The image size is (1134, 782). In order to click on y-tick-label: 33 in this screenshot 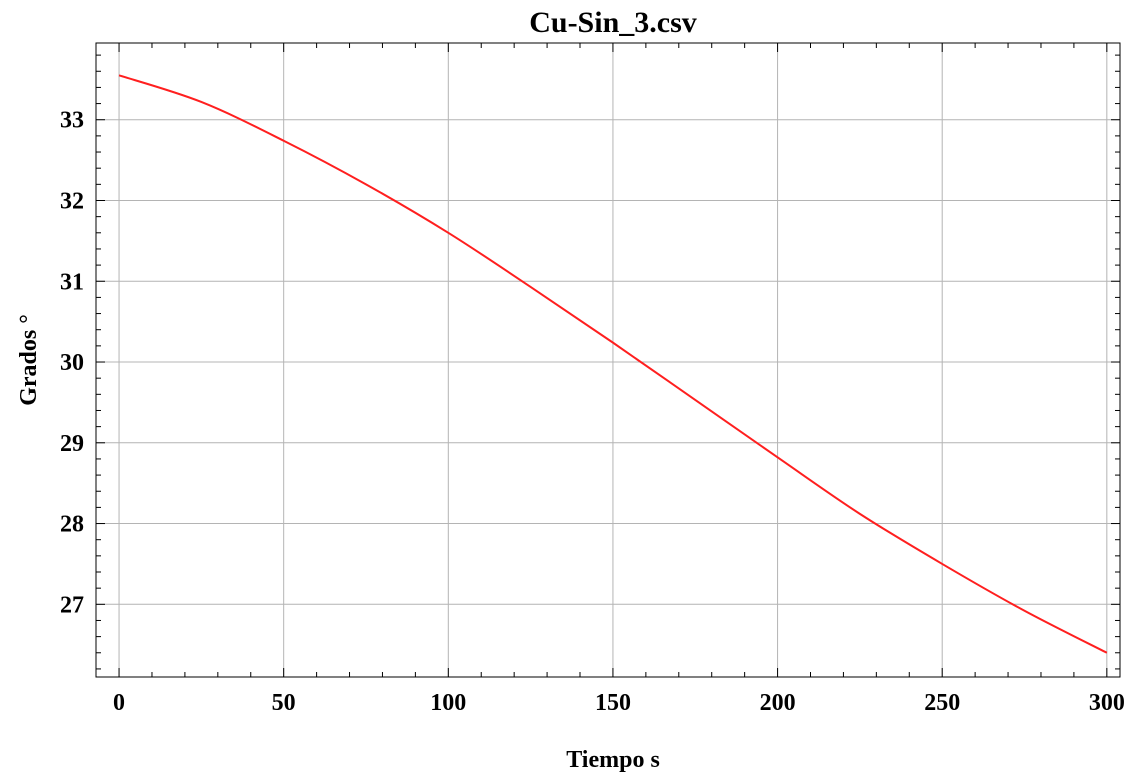, I will do `click(72, 121)`.